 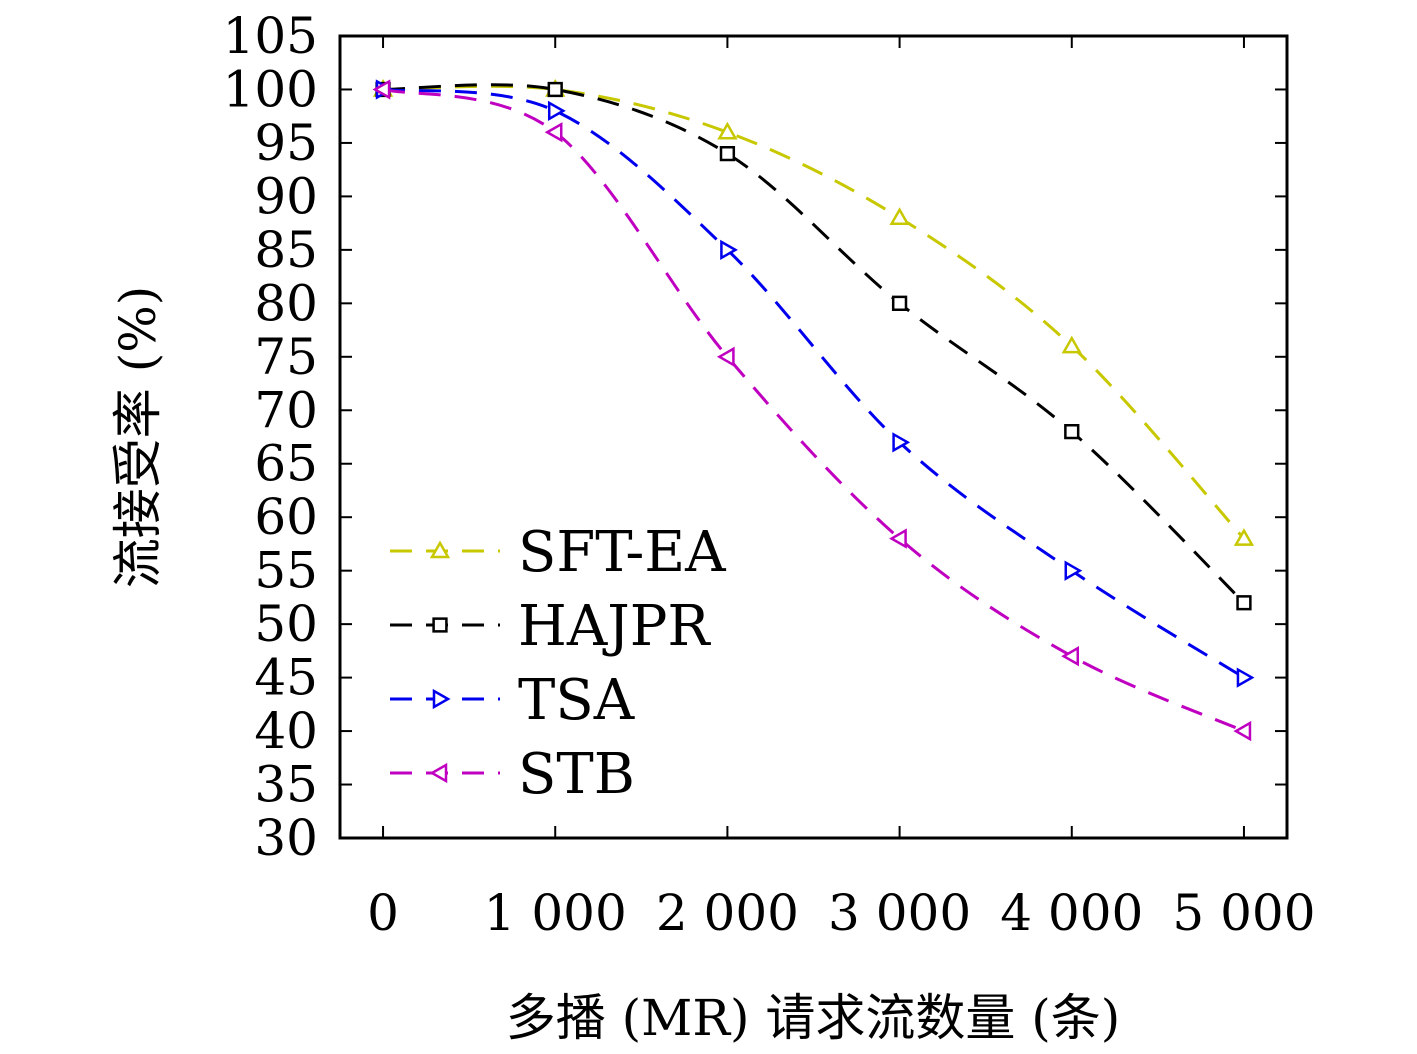 What do you see at coordinates (286, 250) in the screenshot?
I see `y-tick-label: 85` at bounding box center [286, 250].